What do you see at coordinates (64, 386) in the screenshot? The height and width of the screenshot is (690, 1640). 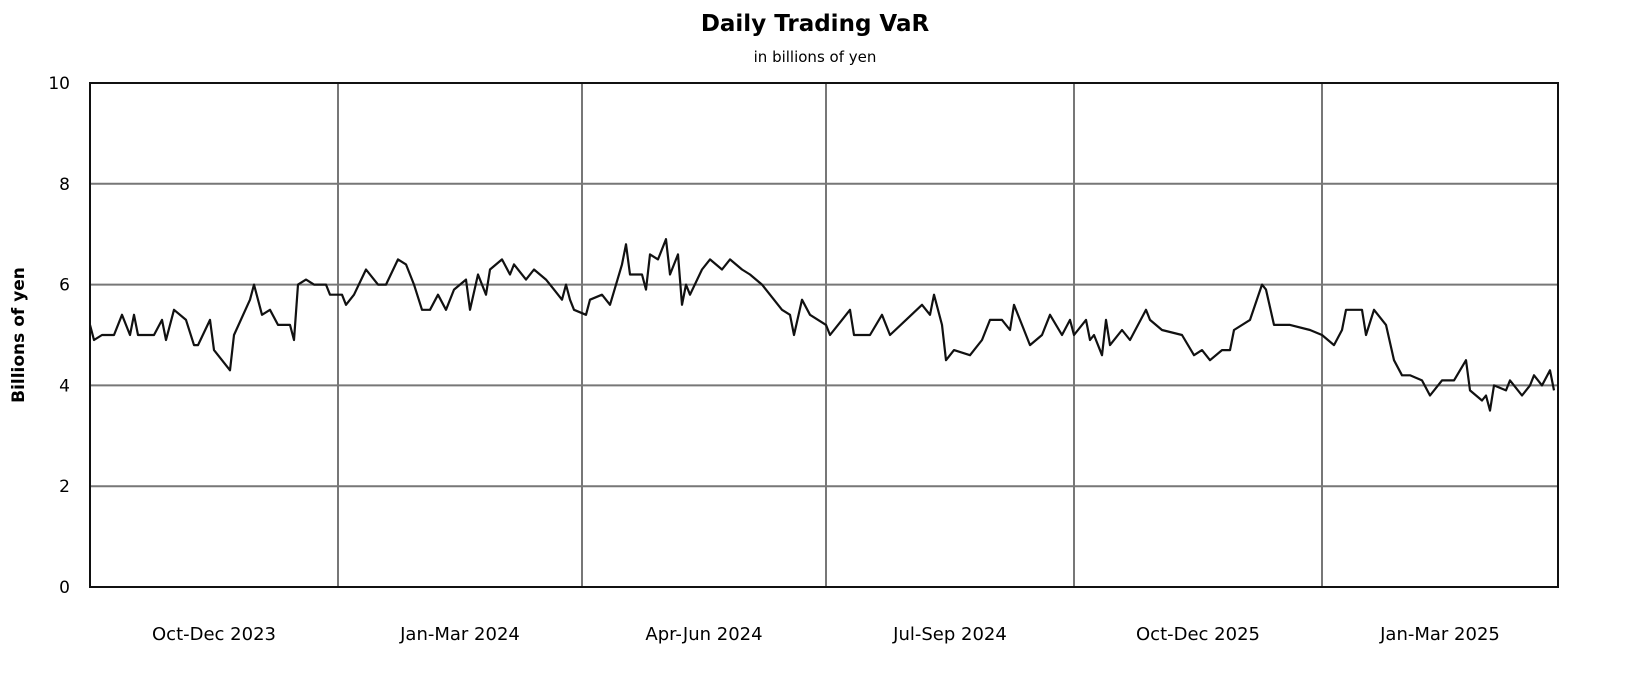 I see `y-tick-label: 4` at bounding box center [64, 386].